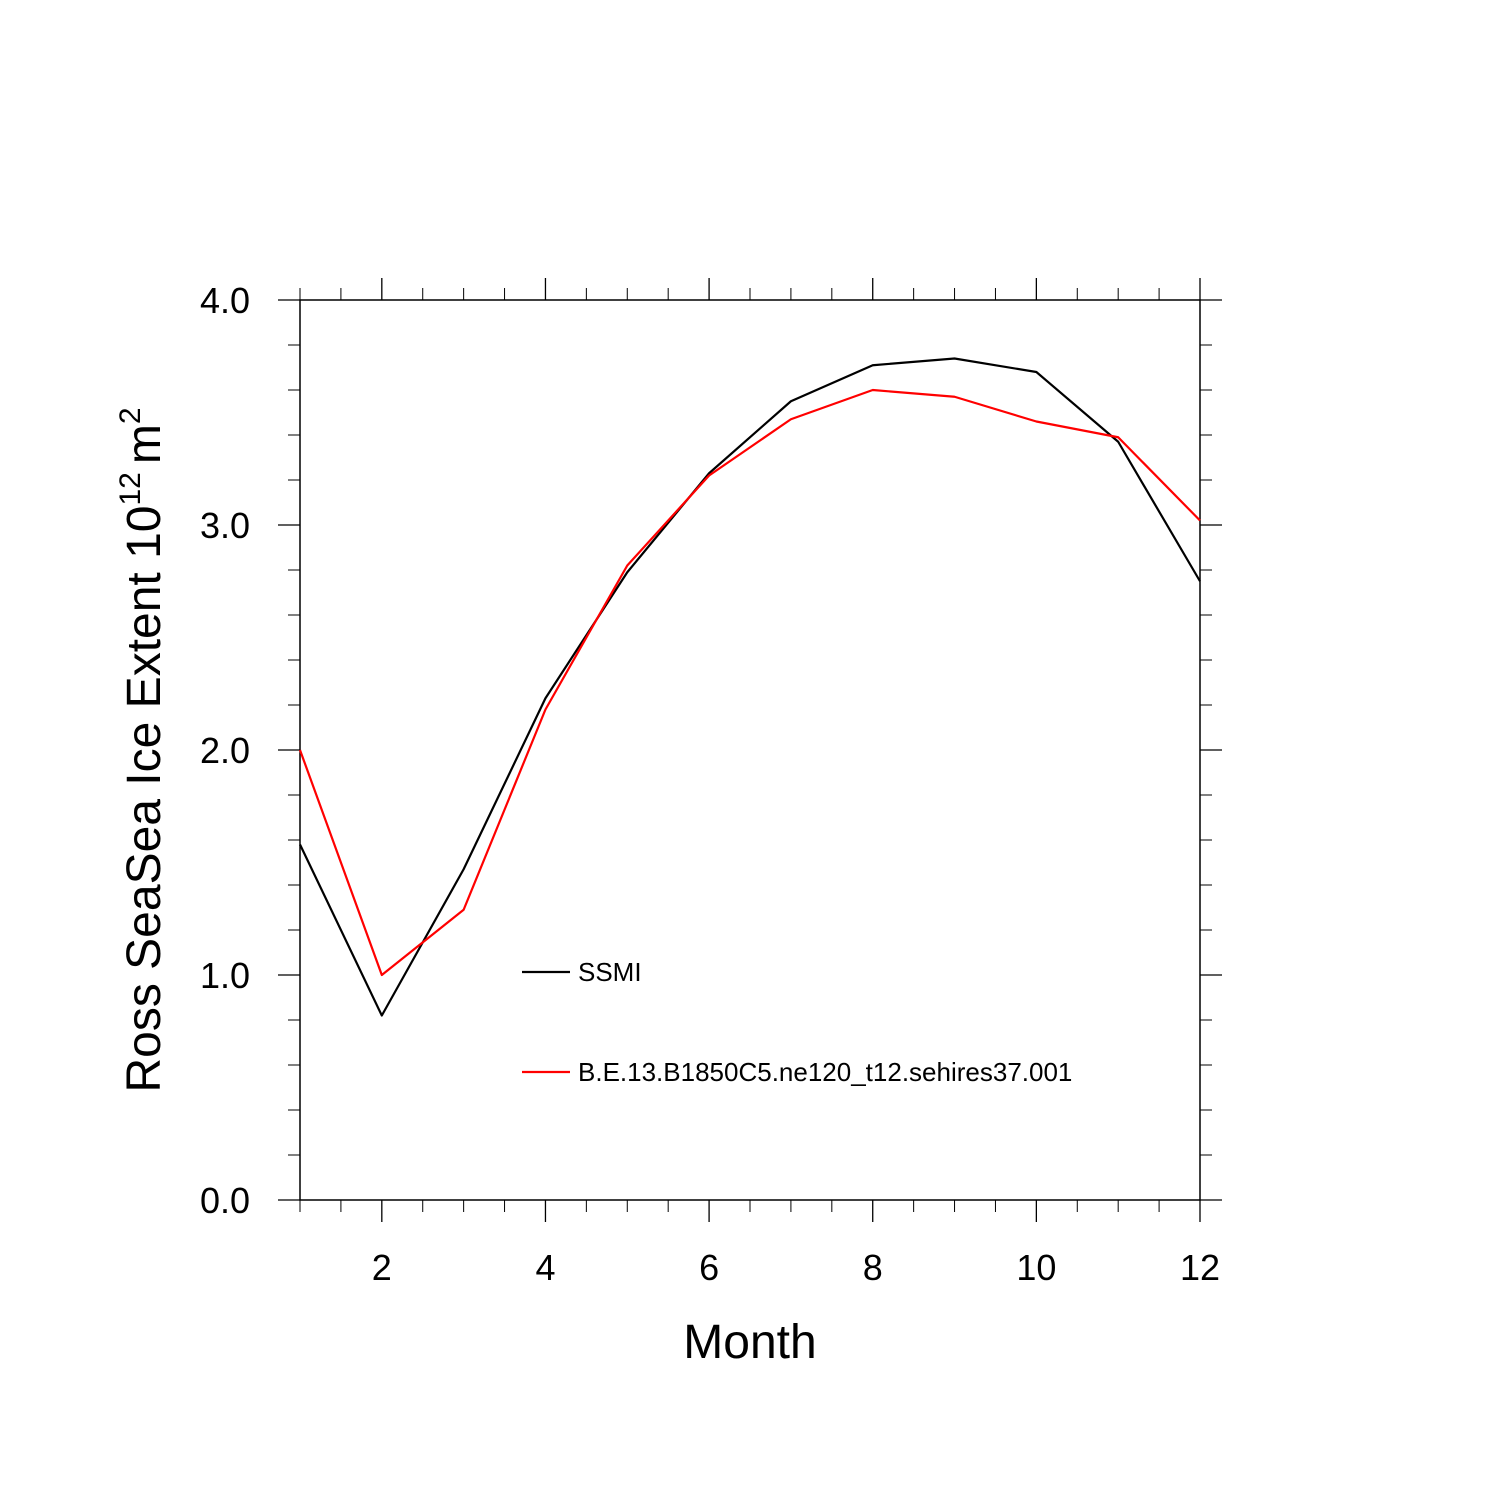 This screenshot has height=1500, width=1500. I want to click on x-axis-title: Month, so click(749, 1342).